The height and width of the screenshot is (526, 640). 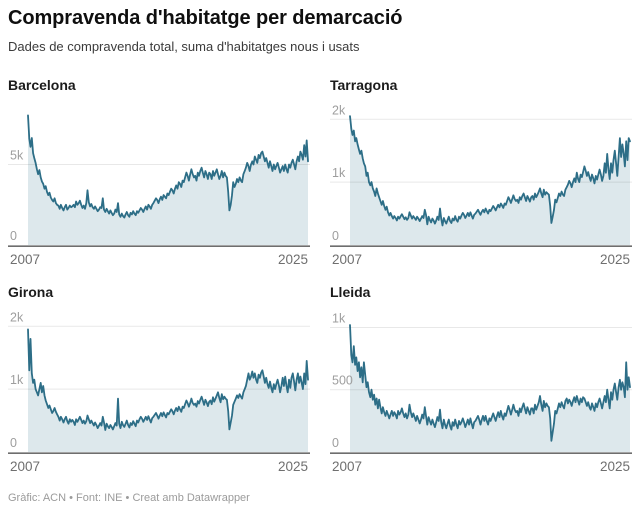 I want to click on chart-canvas: 1k 500 0 2007 2025, so click(x=481, y=392).